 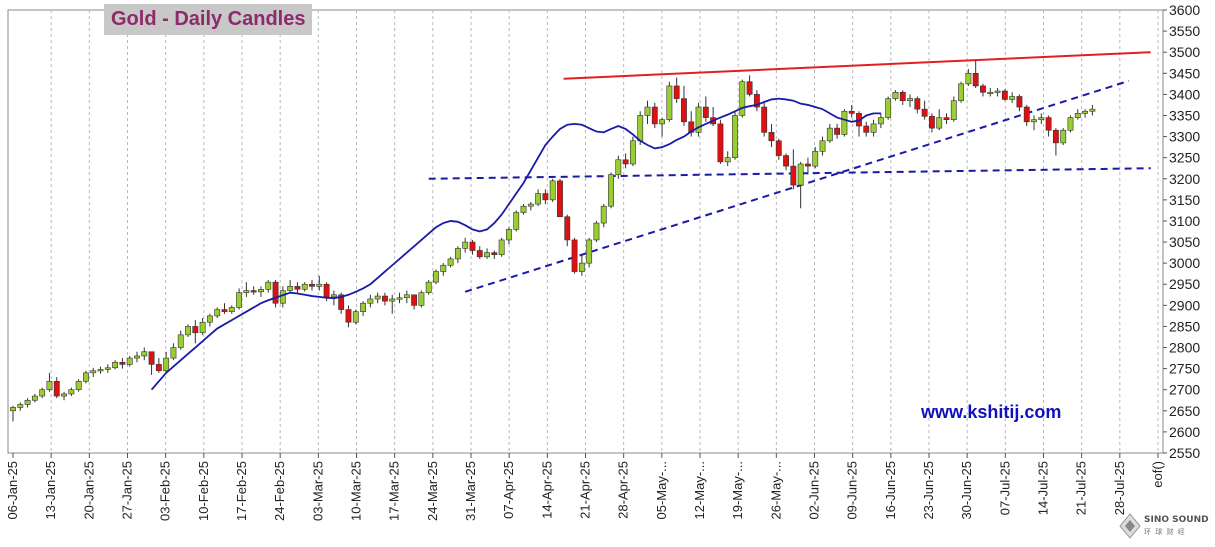 I want to click on chart-title-box: Gold - Daily Candles, so click(x=208, y=19).